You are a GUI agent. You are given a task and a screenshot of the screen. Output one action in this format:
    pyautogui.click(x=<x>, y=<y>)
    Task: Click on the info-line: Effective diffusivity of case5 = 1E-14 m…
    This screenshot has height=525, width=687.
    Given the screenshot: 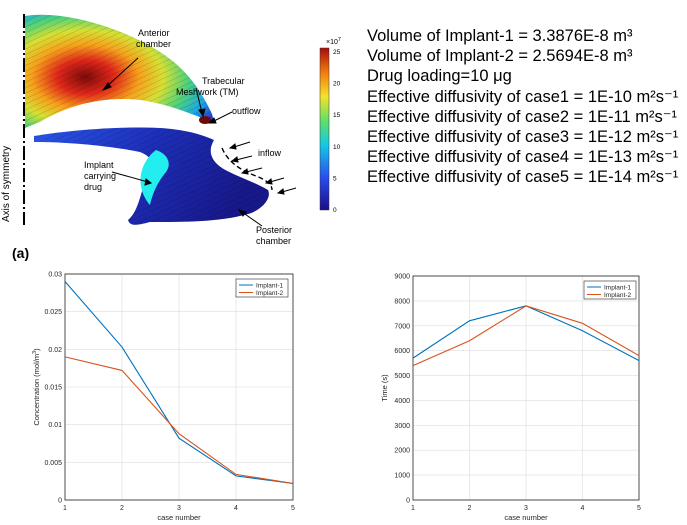 What is the action you would take?
    pyautogui.click(x=523, y=177)
    